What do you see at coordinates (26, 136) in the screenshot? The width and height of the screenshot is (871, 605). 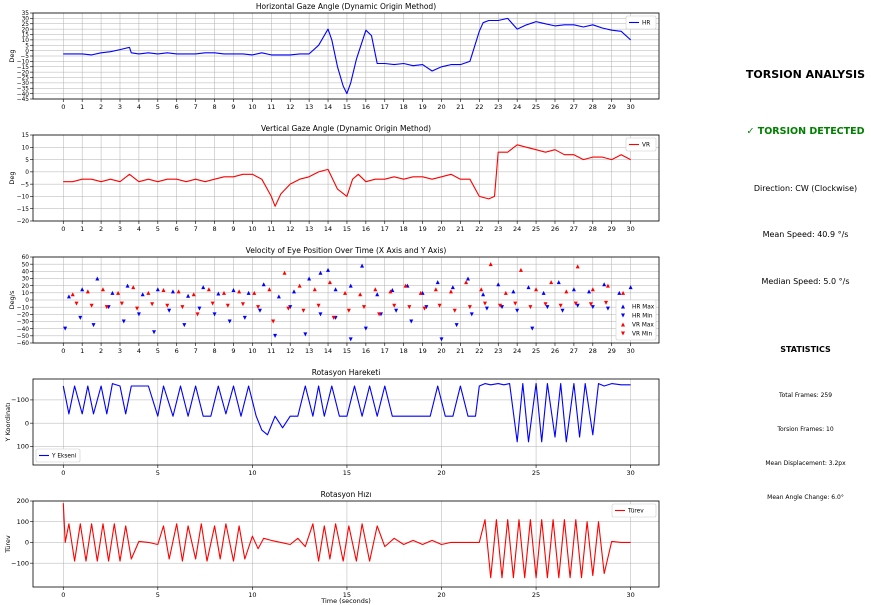 I see `y-tick-label: 15` at bounding box center [26, 136].